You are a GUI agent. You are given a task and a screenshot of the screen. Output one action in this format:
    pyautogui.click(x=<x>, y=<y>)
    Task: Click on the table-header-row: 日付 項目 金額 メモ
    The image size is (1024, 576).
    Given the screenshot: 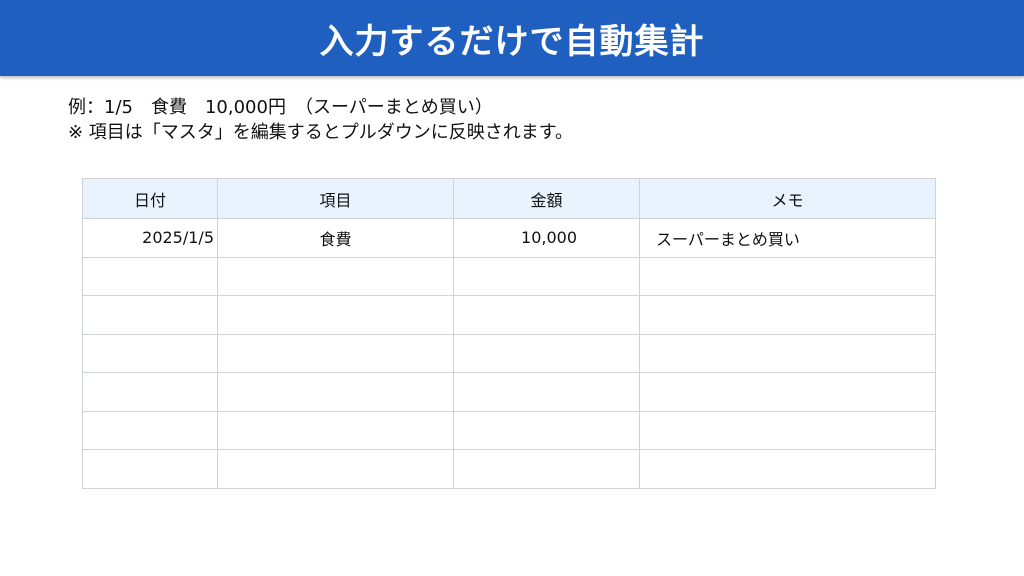 What is the action you would take?
    pyautogui.click(x=509, y=198)
    